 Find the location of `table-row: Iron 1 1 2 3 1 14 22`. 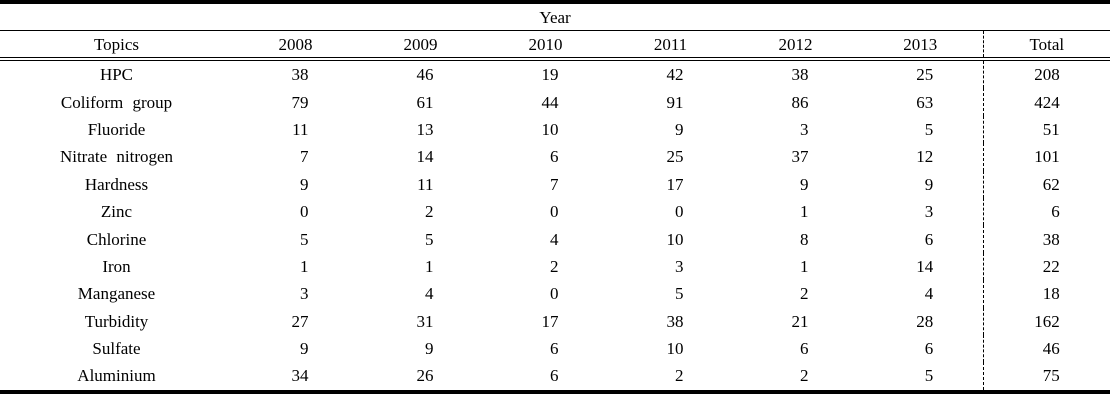

table-row: Iron 1 1 2 3 1 14 22 is located at coordinates (555, 266).